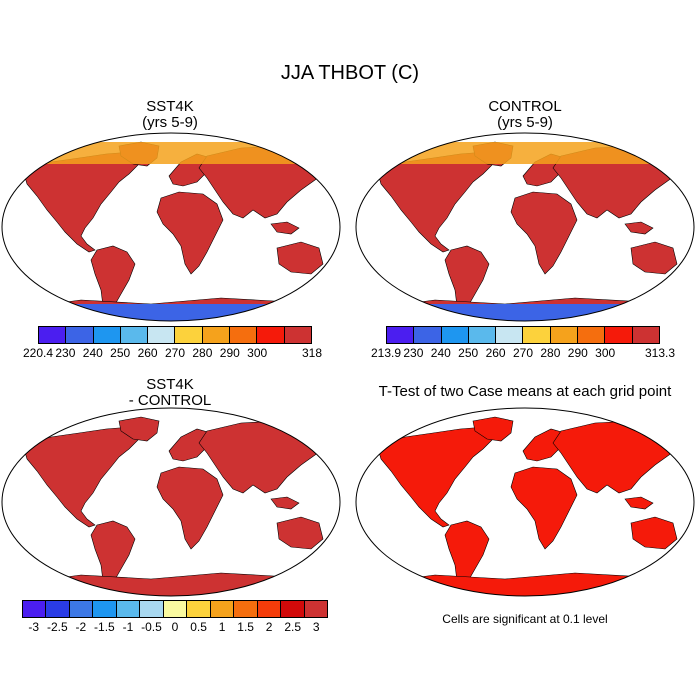 The width and height of the screenshot is (700, 700). I want to click on control-colorbar-label: 213.9, so click(386, 353).